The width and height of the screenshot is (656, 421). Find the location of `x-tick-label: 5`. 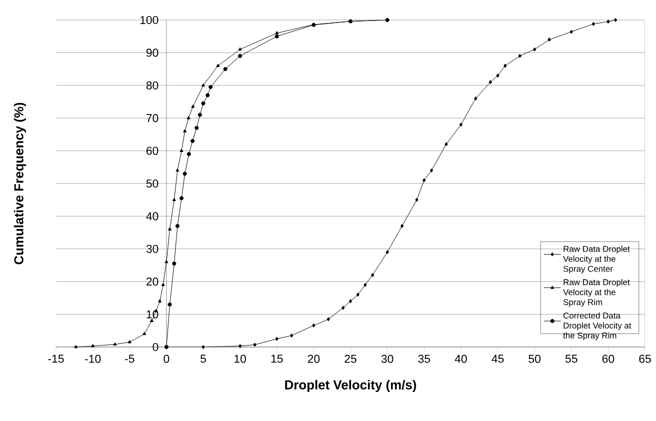

x-tick-label: 5 is located at coordinates (203, 358).